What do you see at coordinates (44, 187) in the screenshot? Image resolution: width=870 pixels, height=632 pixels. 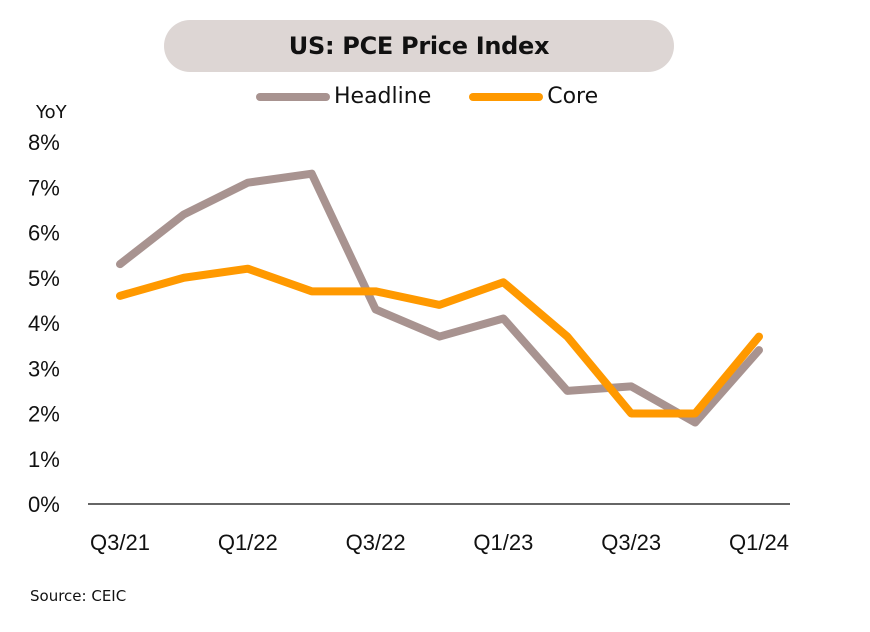 I see `y-tick-label: 7%` at bounding box center [44, 187].